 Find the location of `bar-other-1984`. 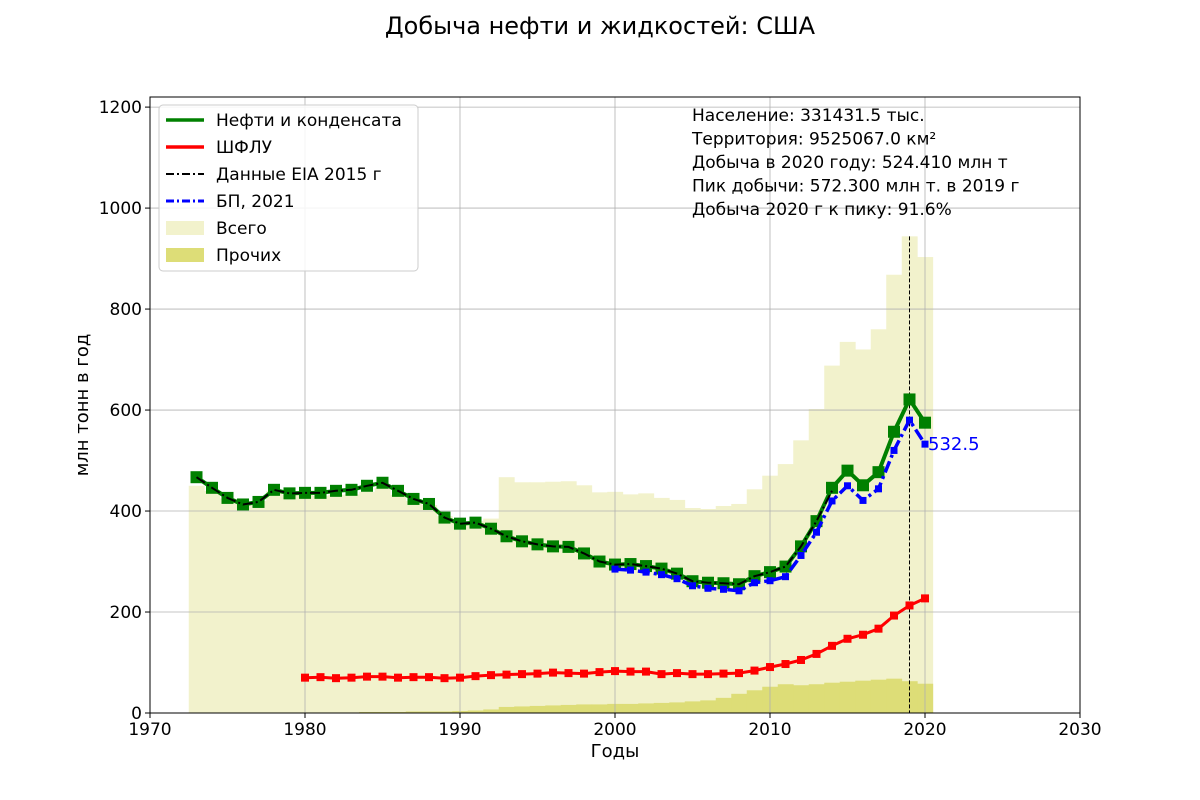

bar-other-1984 is located at coordinates (367, 712).